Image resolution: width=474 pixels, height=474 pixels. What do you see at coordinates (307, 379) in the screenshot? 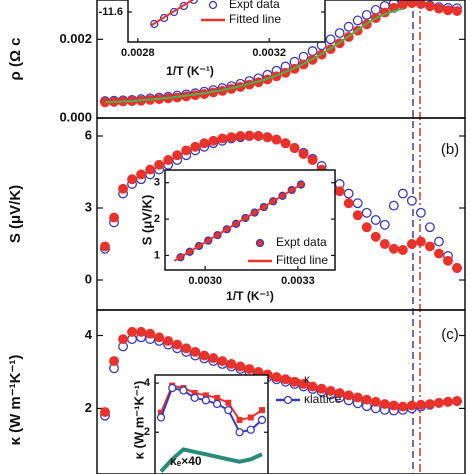
I see `legend-label: κ` at bounding box center [307, 379].